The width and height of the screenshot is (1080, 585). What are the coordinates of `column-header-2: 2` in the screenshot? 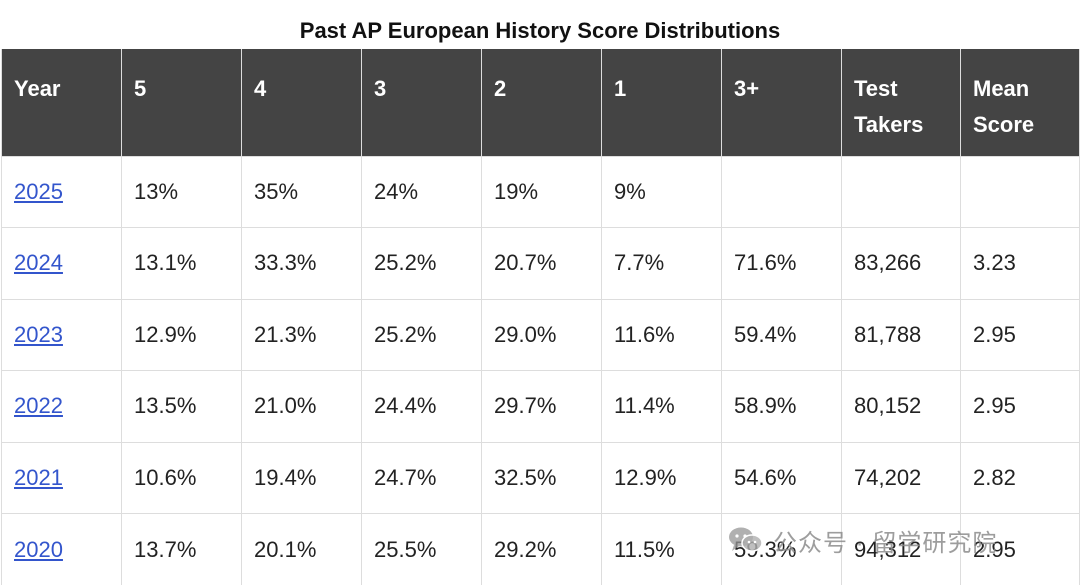 It's located at (542, 102).